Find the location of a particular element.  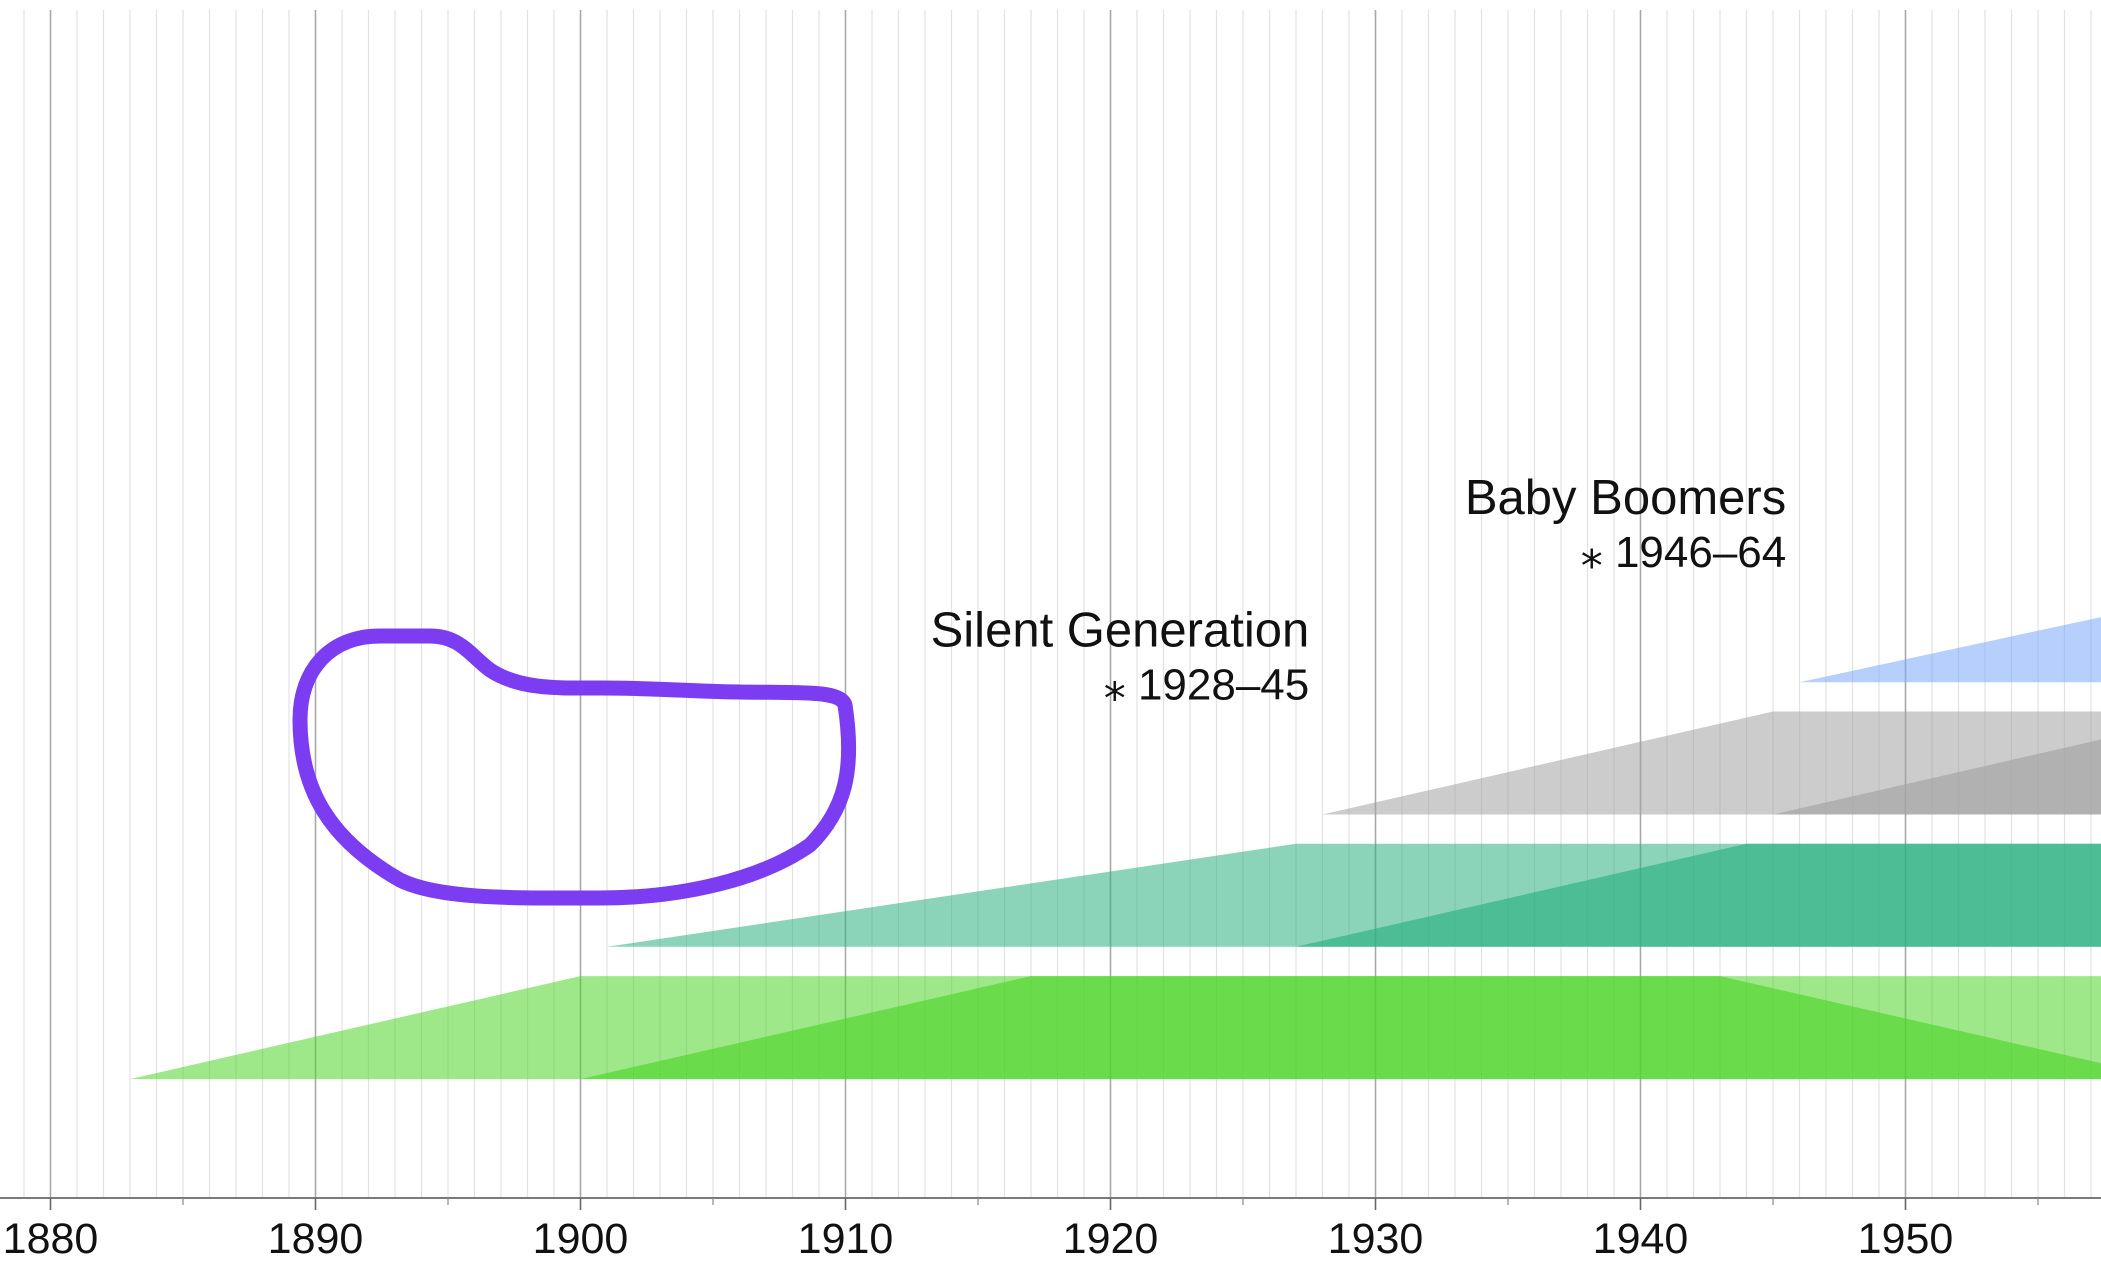

x-tick-label: 1900 is located at coordinates (581, 1239).